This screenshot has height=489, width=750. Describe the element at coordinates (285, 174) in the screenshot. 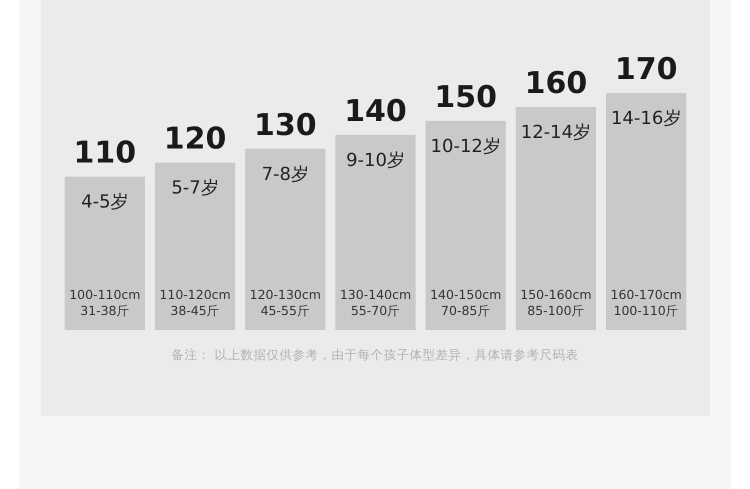

I see `x-tick-label: 7-8岁` at that location.